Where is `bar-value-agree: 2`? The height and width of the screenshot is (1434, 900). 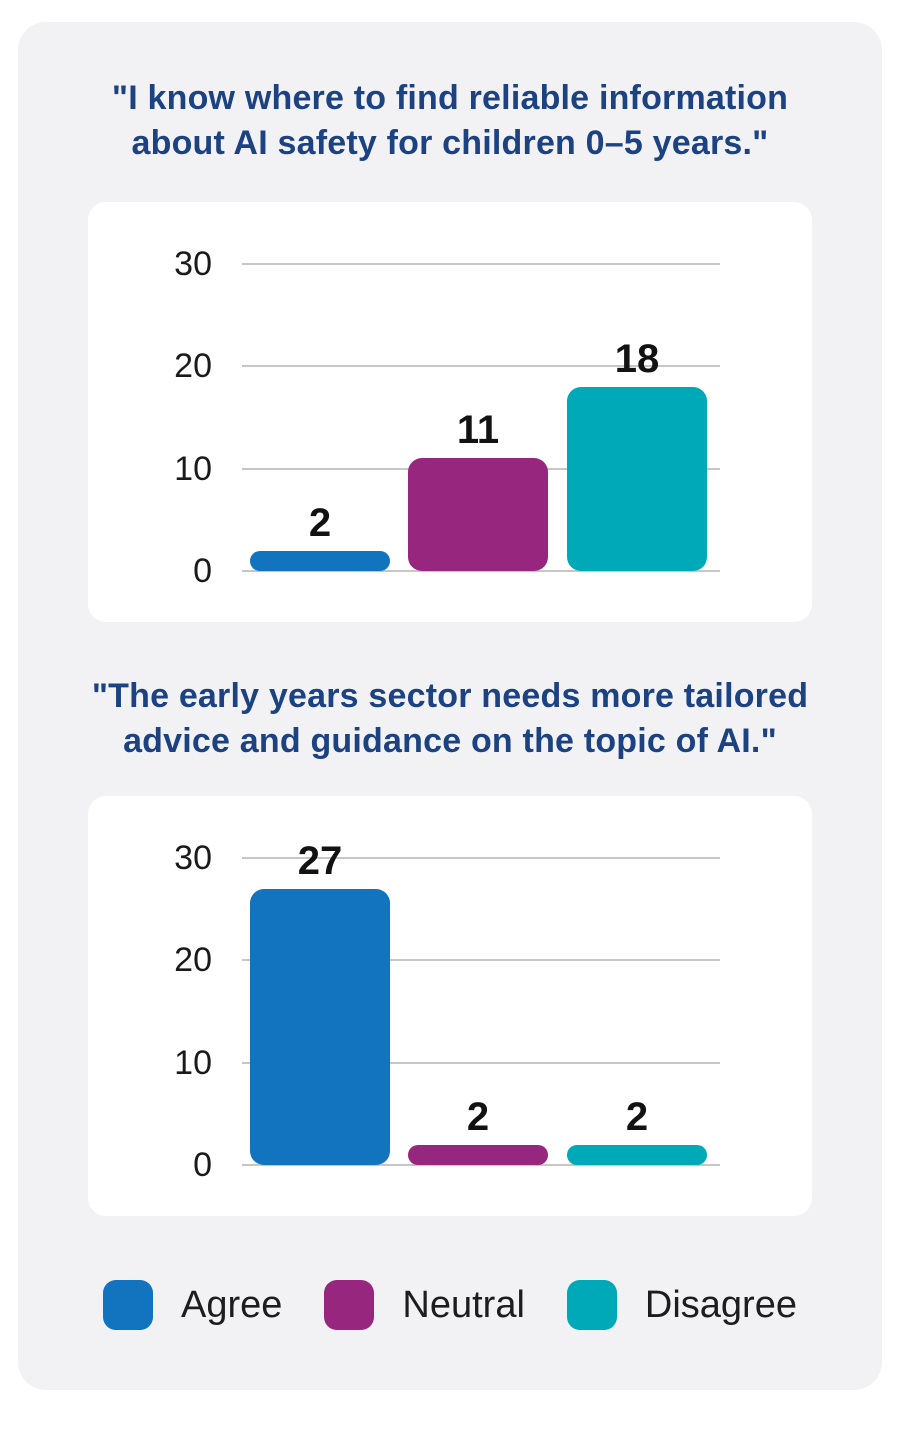
bar-value-agree: 2 is located at coordinates (320, 522).